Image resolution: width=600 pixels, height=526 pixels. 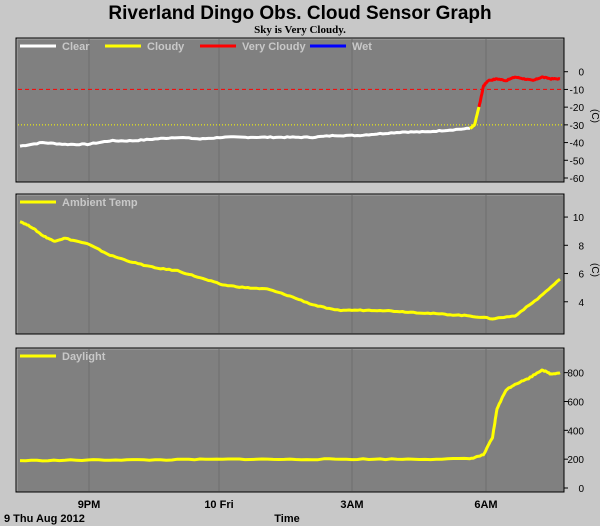 I want to click on series-line-cloudy, so click(x=475, y=118).